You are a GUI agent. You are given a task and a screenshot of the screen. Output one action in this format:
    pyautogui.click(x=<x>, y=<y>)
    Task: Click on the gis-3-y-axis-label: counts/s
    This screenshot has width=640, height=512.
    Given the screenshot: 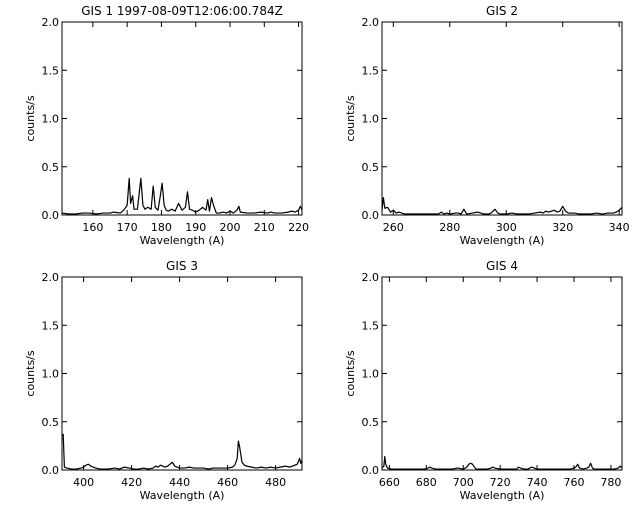 What is the action you would take?
    pyautogui.click(x=30, y=373)
    